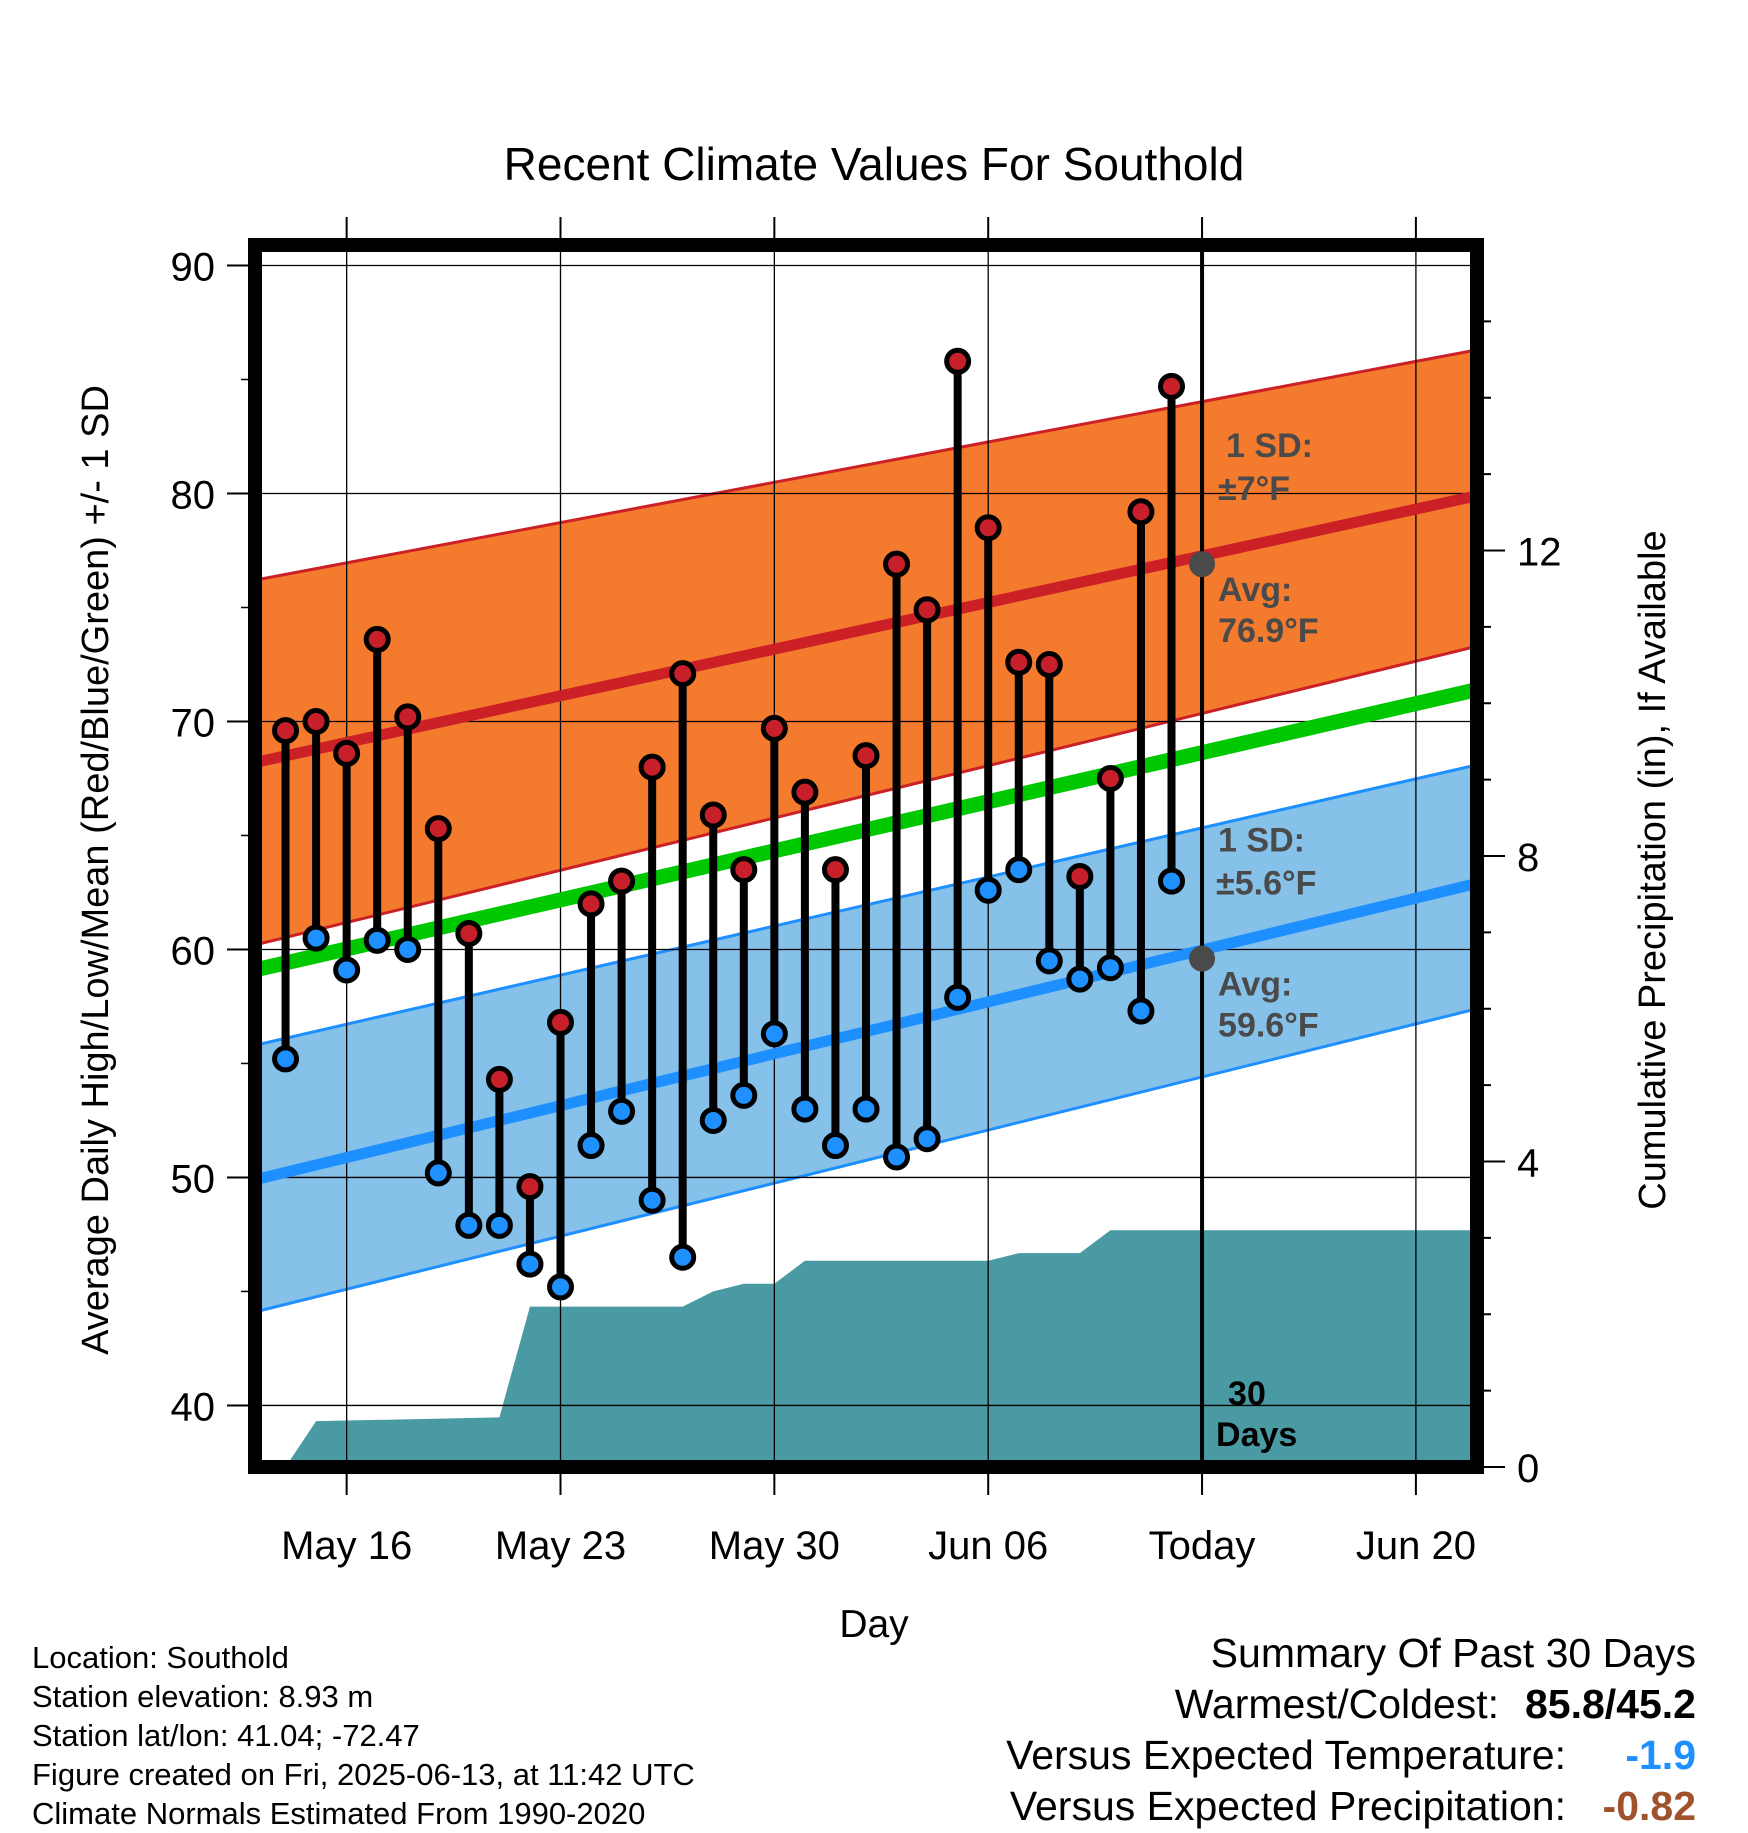 This screenshot has height=1833, width=1748. Describe the element at coordinates (193, 1179) in the screenshot. I see `y-tick-label: 50` at that location.